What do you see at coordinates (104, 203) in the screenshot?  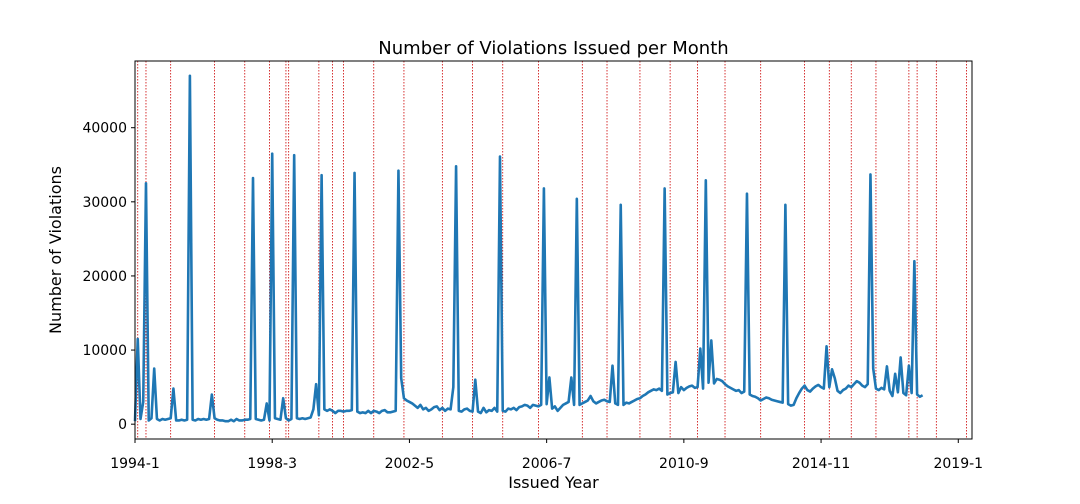 I see `y-tick-label: 30000` at bounding box center [104, 203].